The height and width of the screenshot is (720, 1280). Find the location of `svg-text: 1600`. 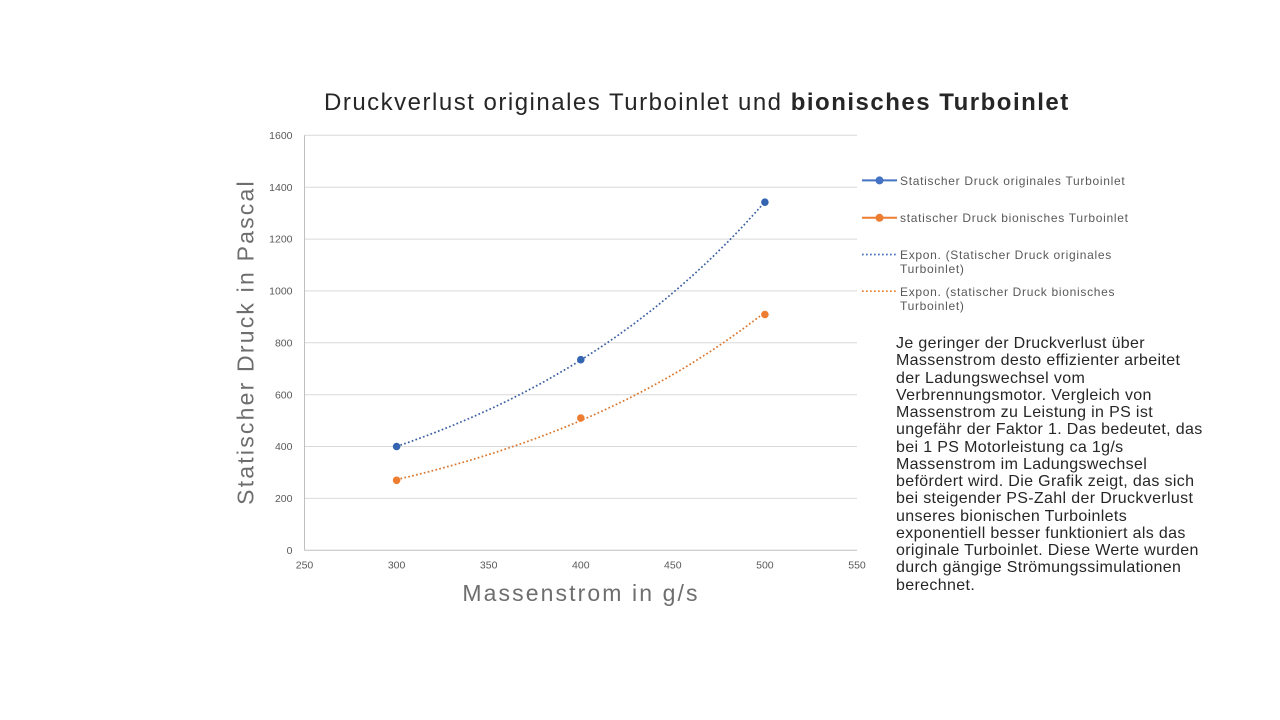

svg-text: 1600 is located at coordinates (281, 136).